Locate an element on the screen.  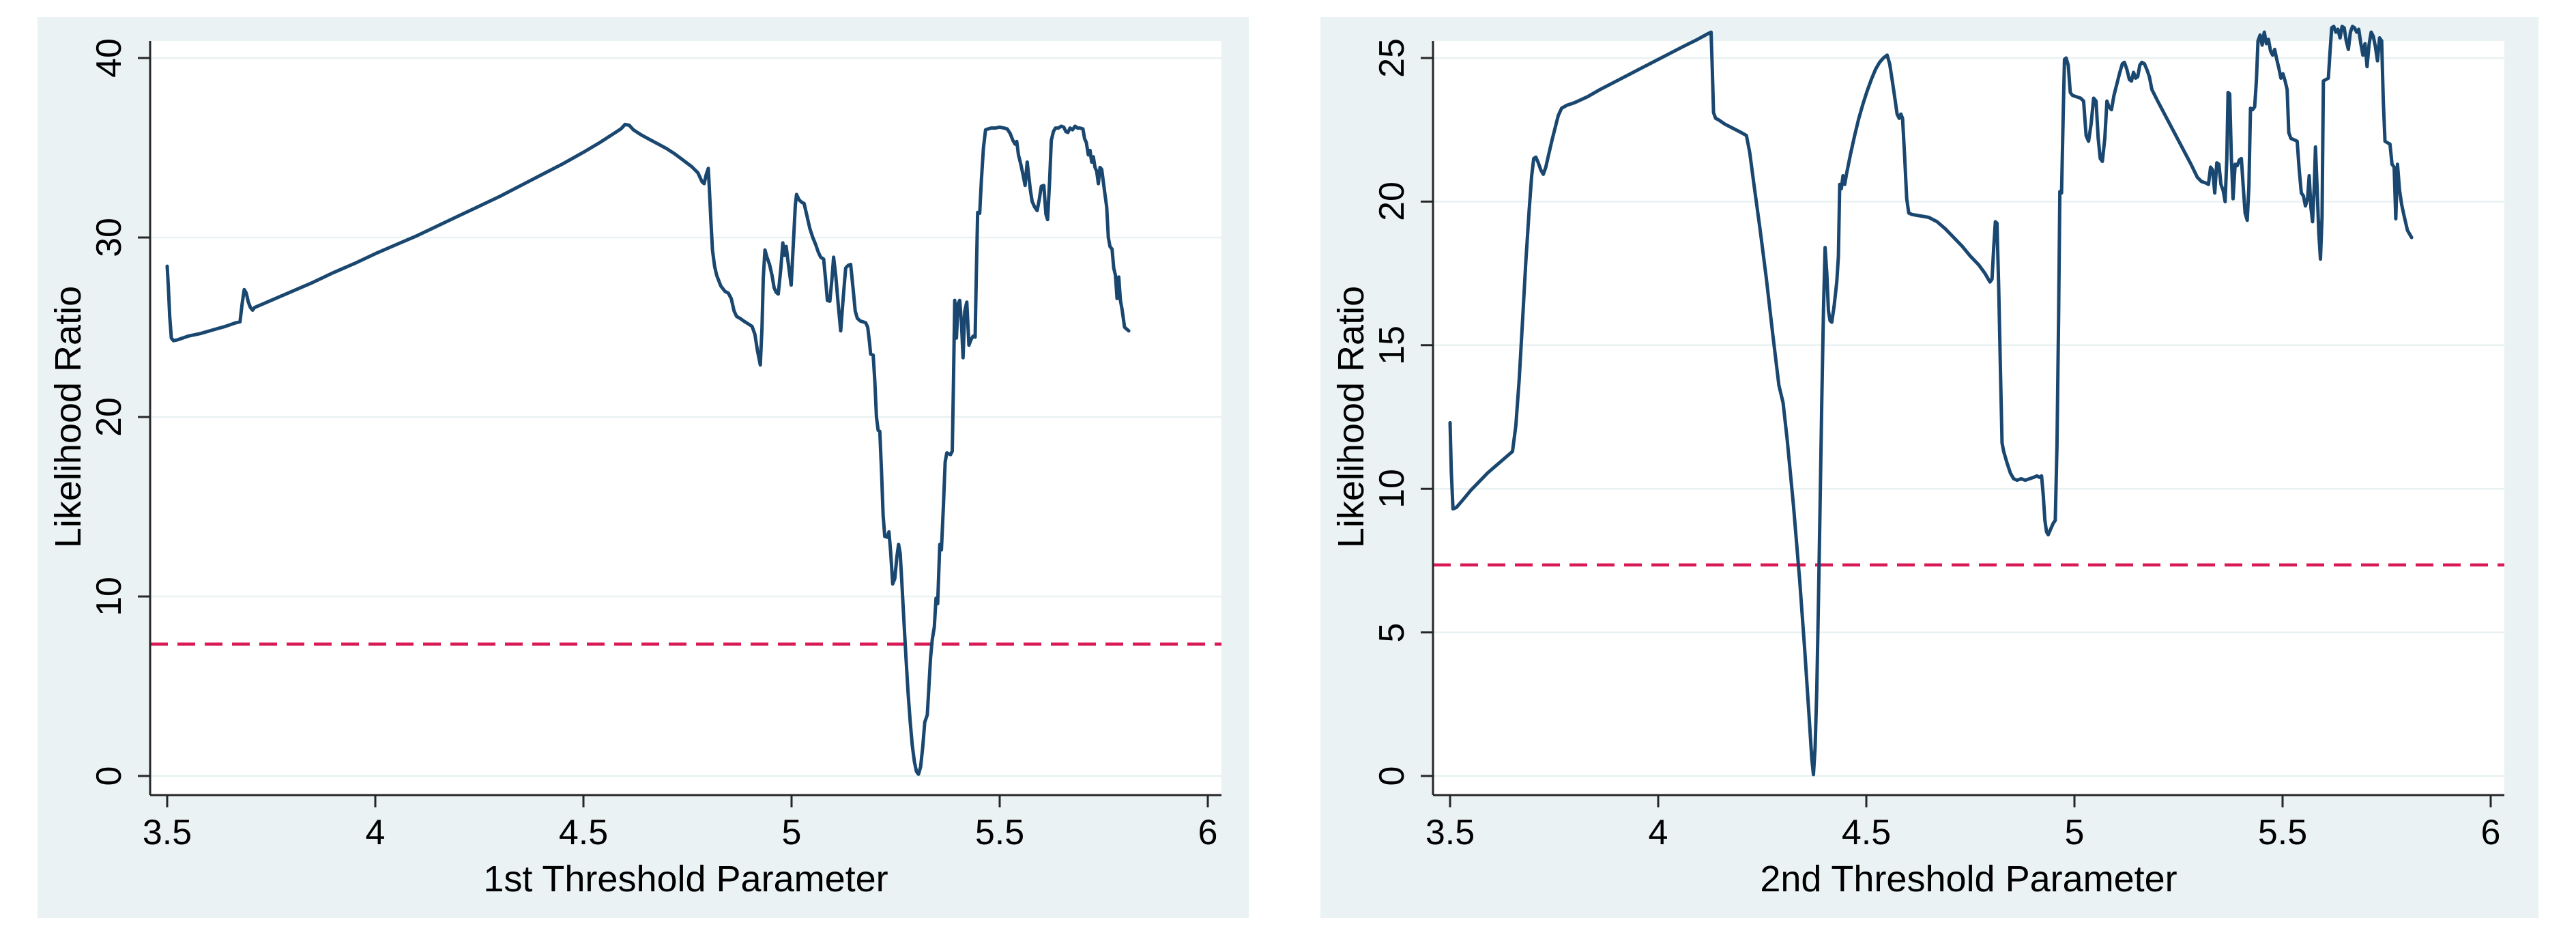
x-axis-title: 2nd Threshold Parameter is located at coordinates (1968, 879).